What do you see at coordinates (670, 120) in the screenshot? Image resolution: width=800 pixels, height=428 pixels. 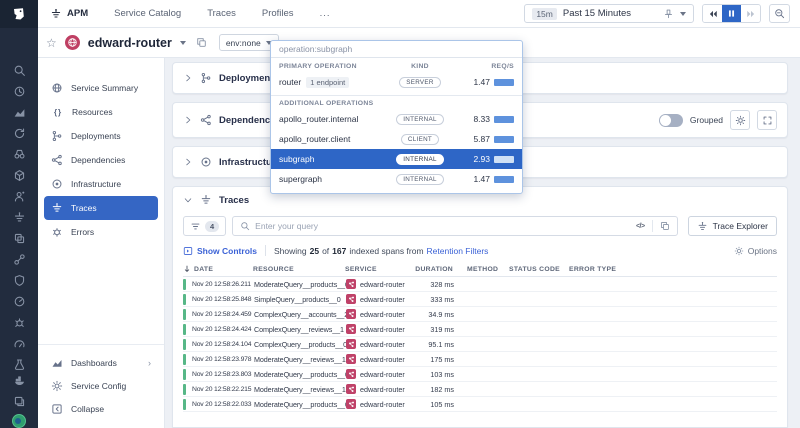 I see `grouped-toggle` at bounding box center [670, 120].